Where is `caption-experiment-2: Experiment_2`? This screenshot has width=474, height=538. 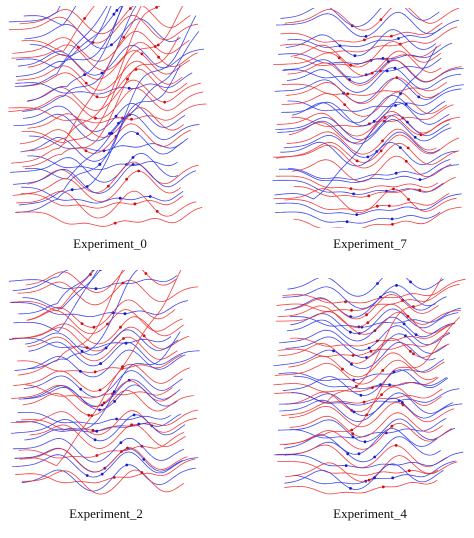
caption-experiment-2: Experiment_2 is located at coordinates (106, 513).